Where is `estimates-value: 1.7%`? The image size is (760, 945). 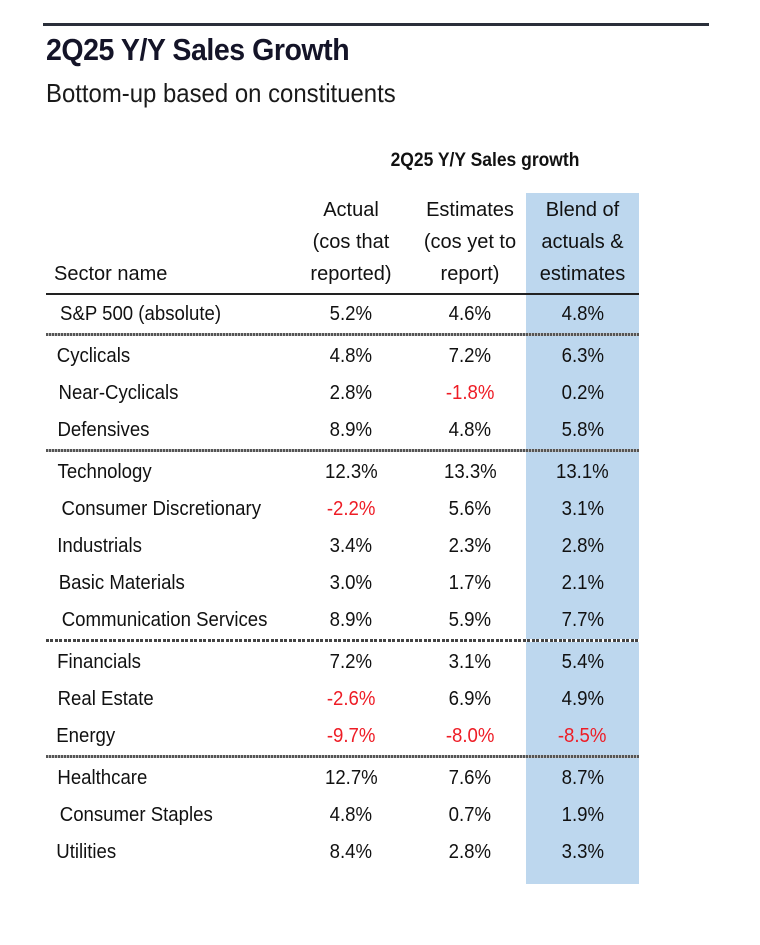
estimates-value: 1.7% is located at coordinates (470, 583).